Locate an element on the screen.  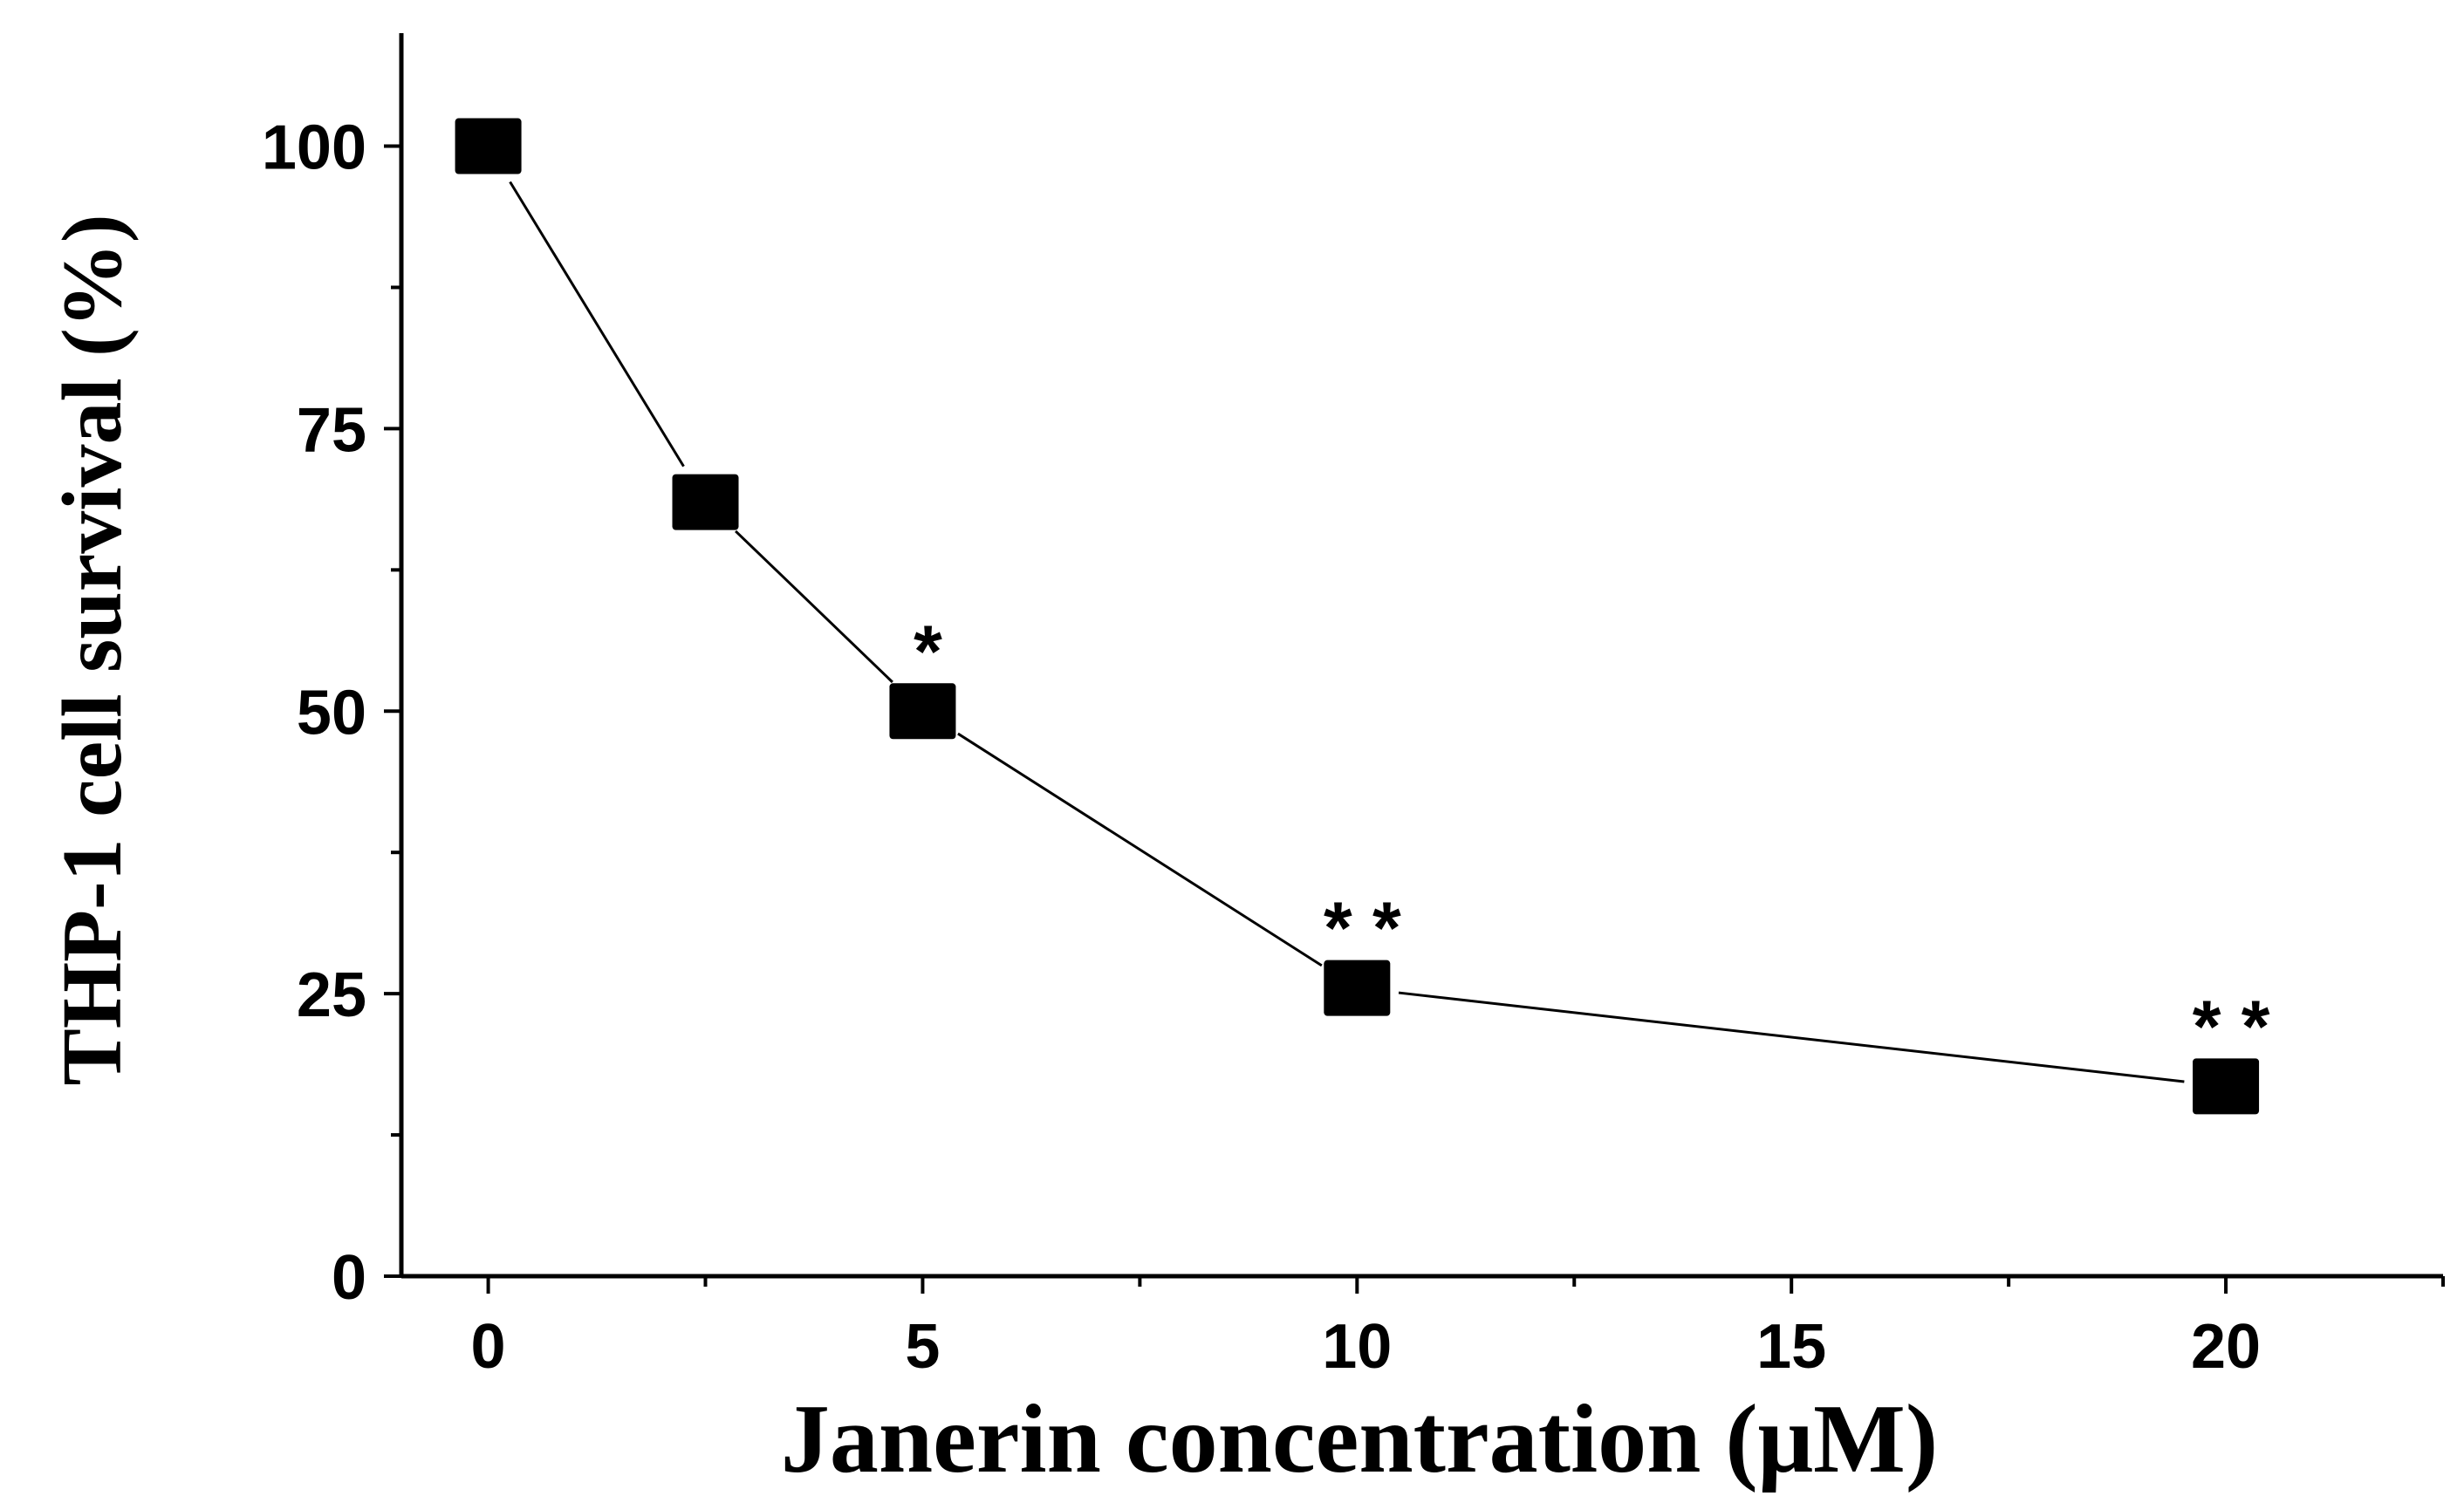
x-tick-label: 20 is located at coordinates (2226, 1347).